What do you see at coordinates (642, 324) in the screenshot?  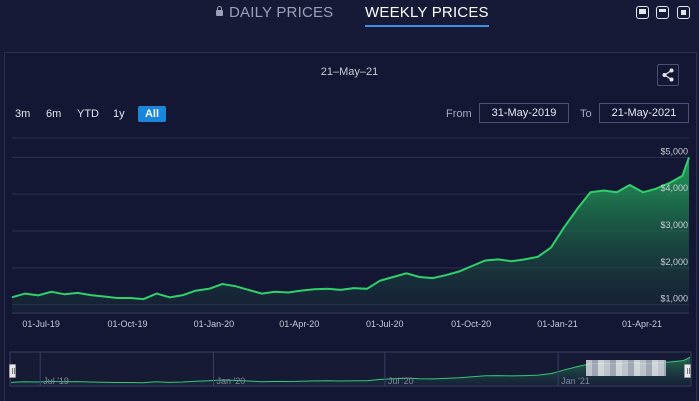 I see `x-tick-label: 01-Apr-21` at bounding box center [642, 324].